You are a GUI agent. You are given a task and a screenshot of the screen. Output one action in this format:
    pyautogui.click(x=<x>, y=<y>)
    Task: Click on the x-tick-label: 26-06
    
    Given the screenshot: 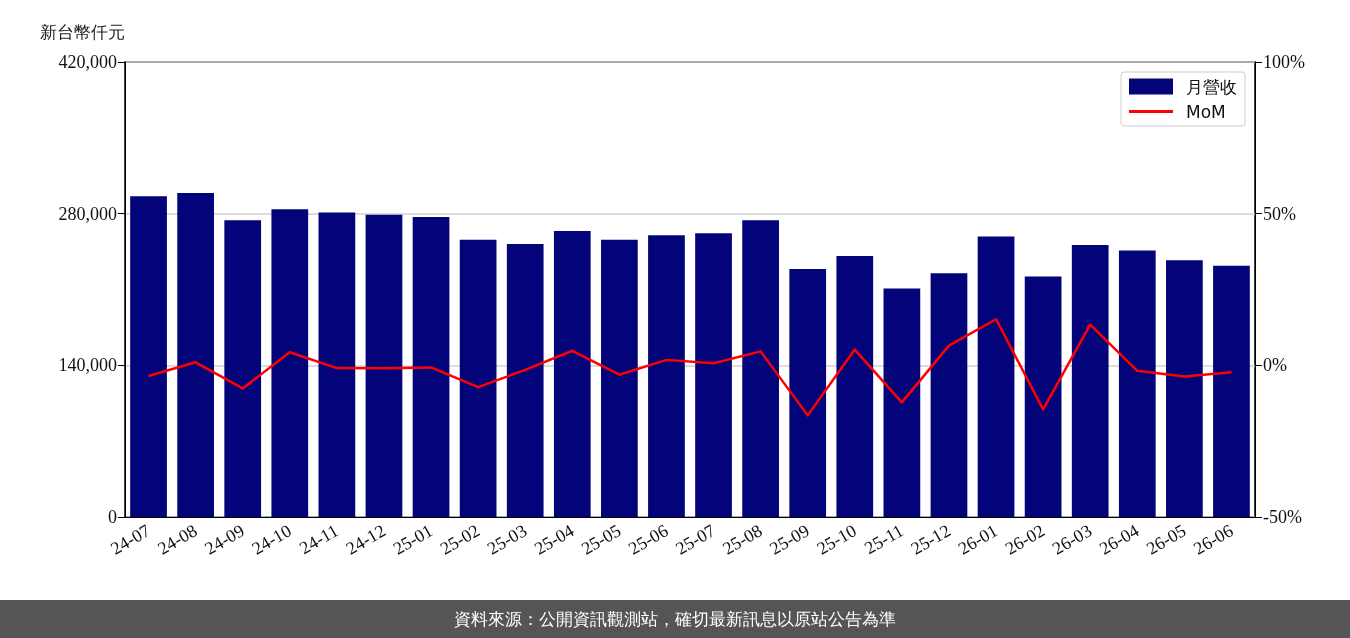 What is the action you would take?
    pyautogui.click(x=1213, y=539)
    